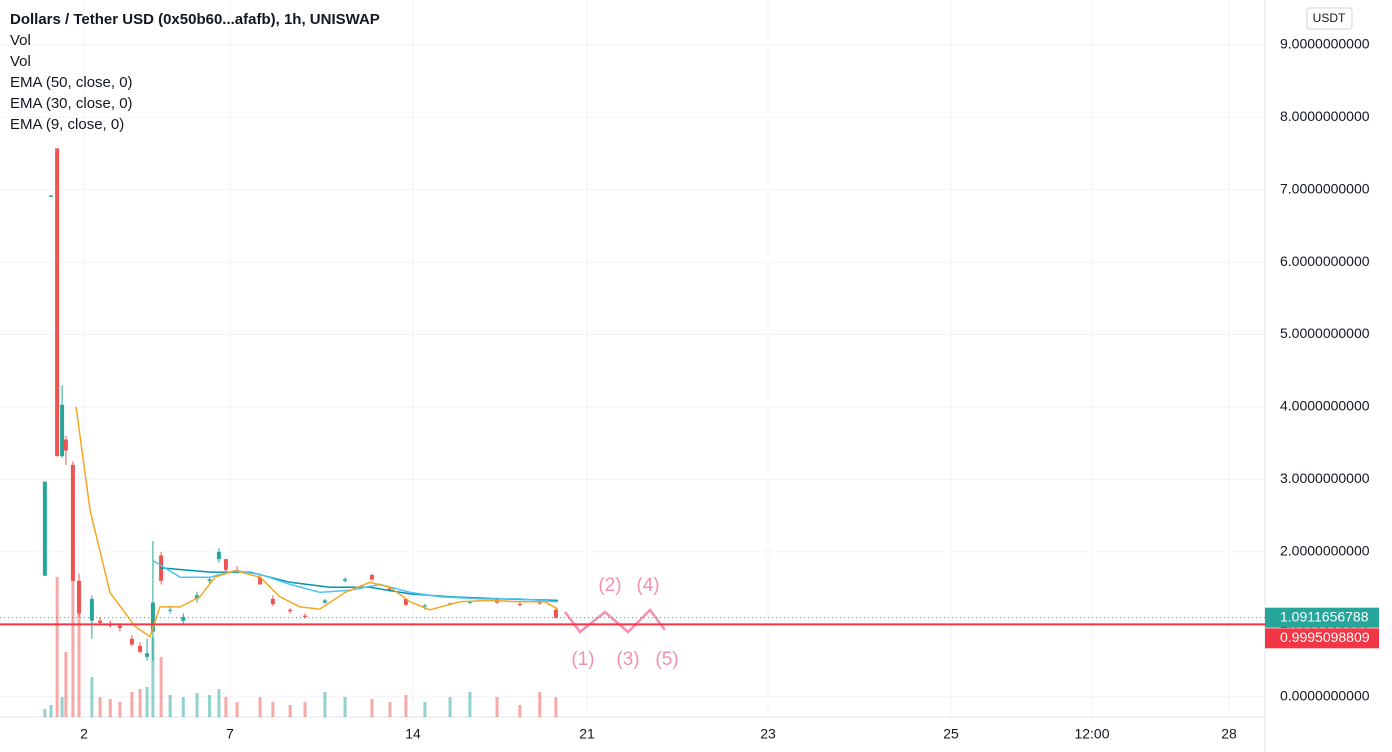  What do you see at coordinates (647, 585) in the screenshot?
I see `wave-label: (4)` at bounding box center [647, 585].